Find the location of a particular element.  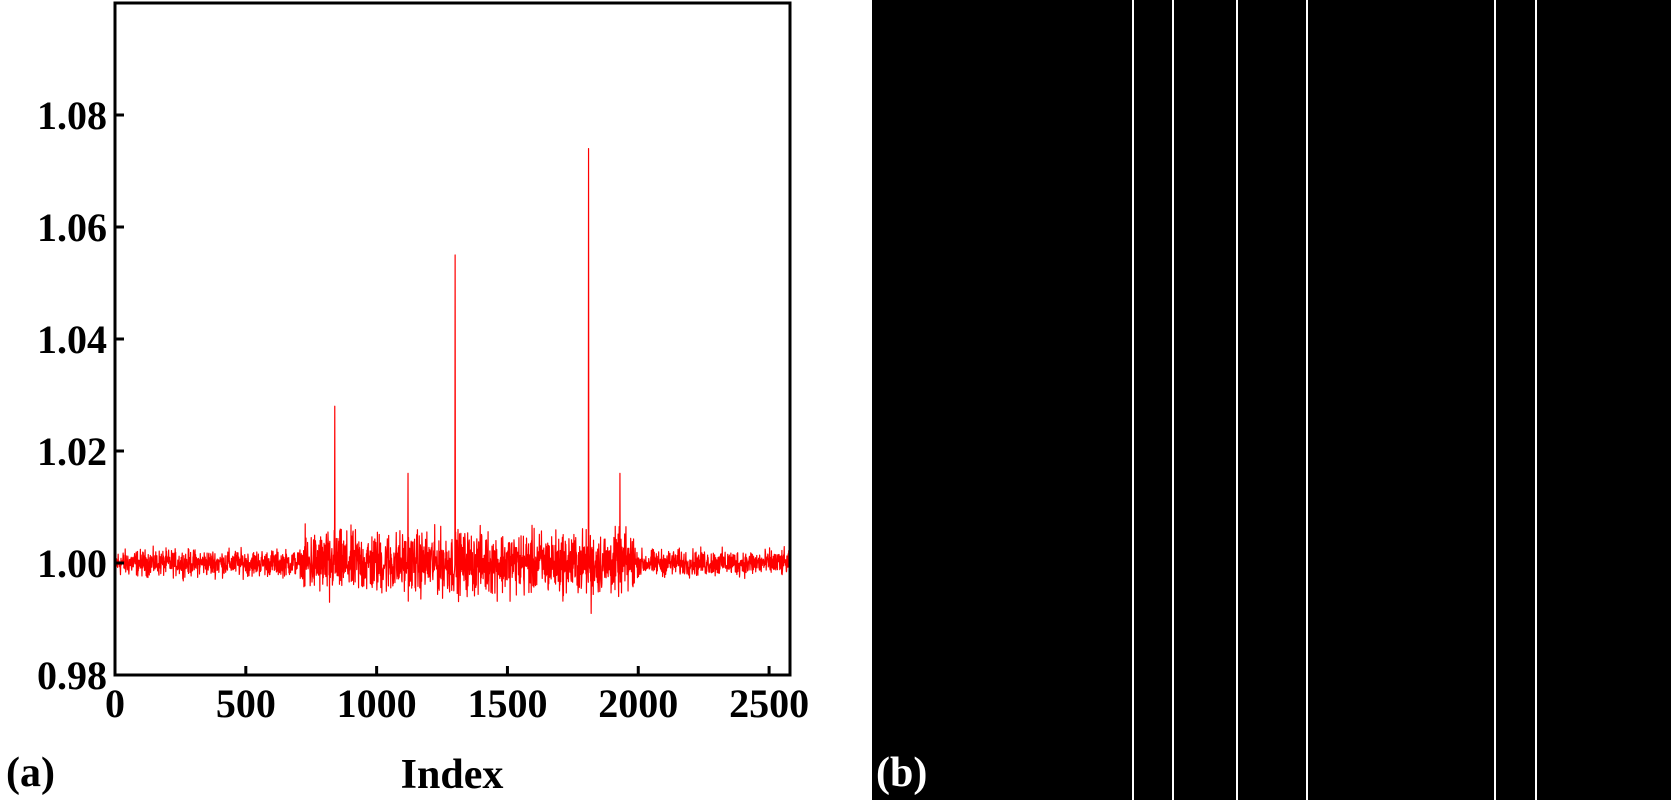

x-tick-label: 2500 is located at coordinates (769, 703).